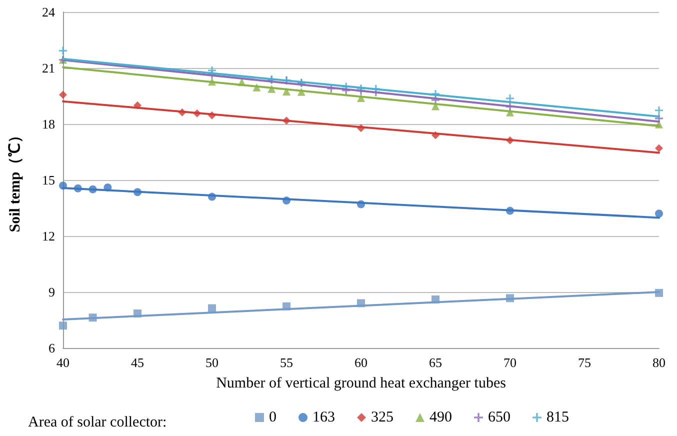  What do you see at coordinates (361, 362) in the screenshot?
I see `x-tick-label: 60` at bounding box center [361, 362].